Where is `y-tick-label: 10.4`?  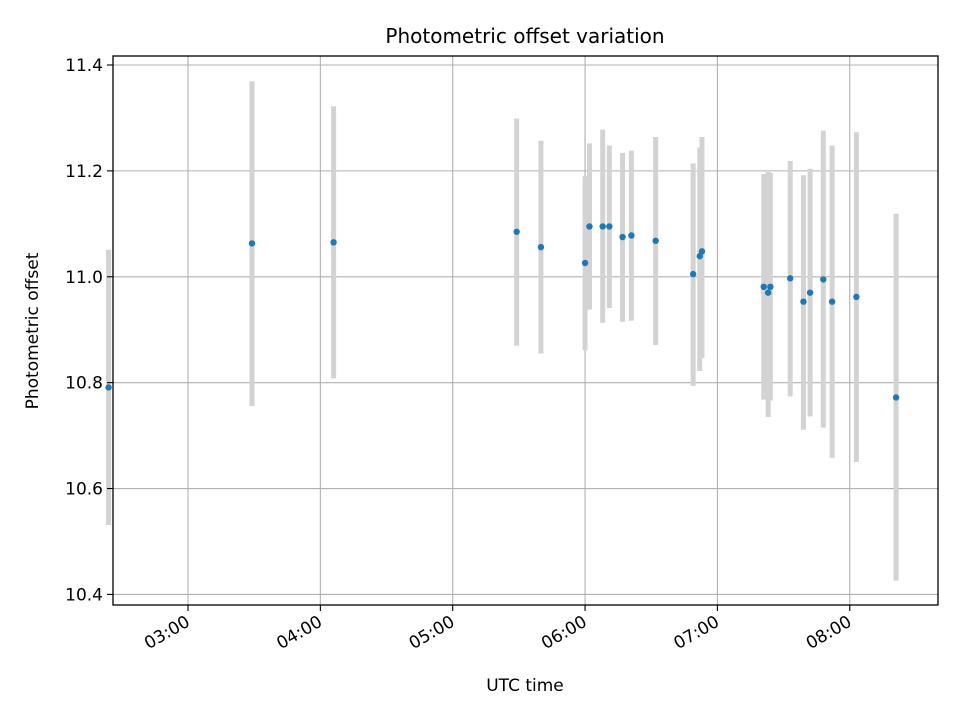
y-tick-label: 10.4 is located at coordinates (84, 595).